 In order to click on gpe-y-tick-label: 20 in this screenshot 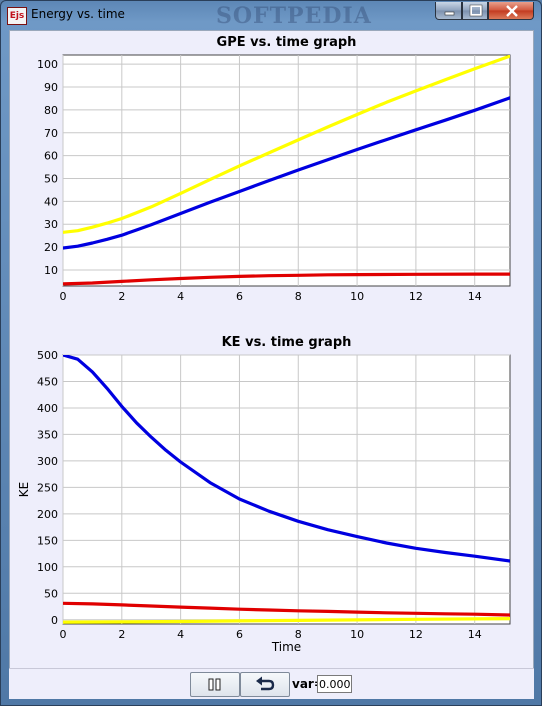, I will do `click(51, 247)`.